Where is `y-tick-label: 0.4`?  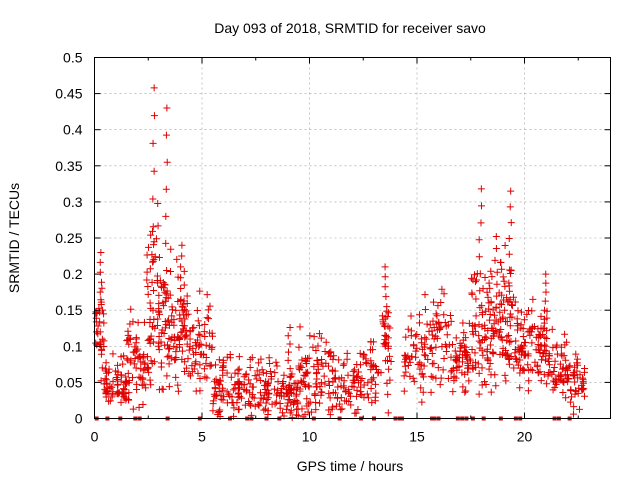 y-tick-label: 0.4 is located at coordinates (73, 130).